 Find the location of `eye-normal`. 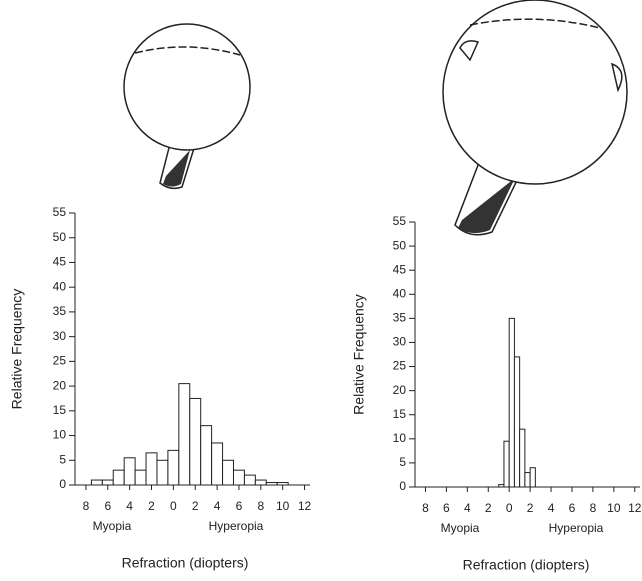

eye-normal is located at coordinates (187, 106).